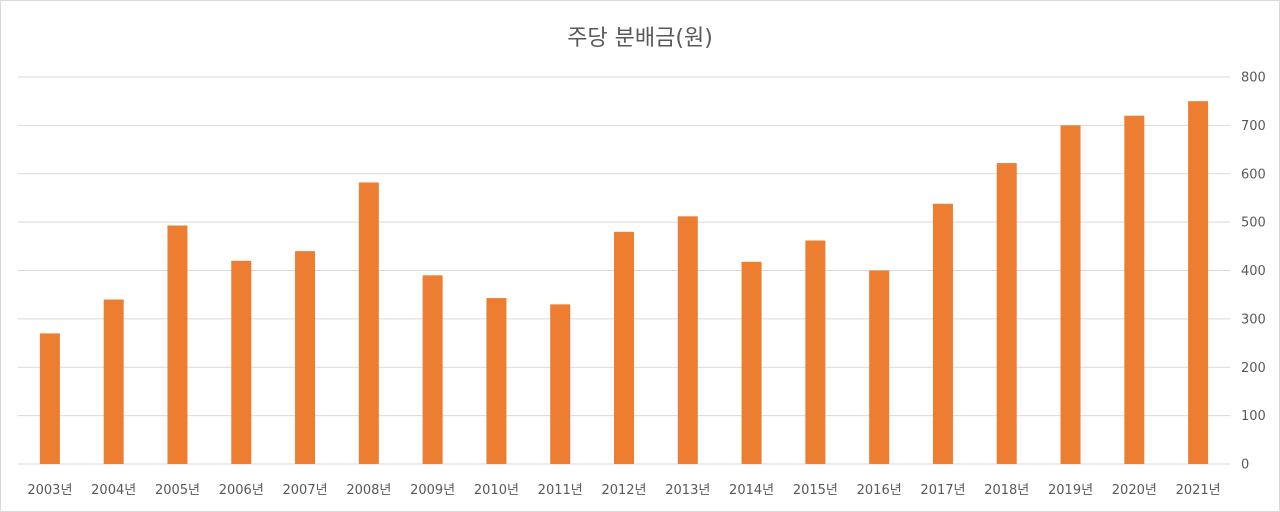 This screenshot has width=1280, height=512. What do you see at coordinates (305, 357) in the screenshot?
I see `bar-2007년` at bounding box center [305, 357].